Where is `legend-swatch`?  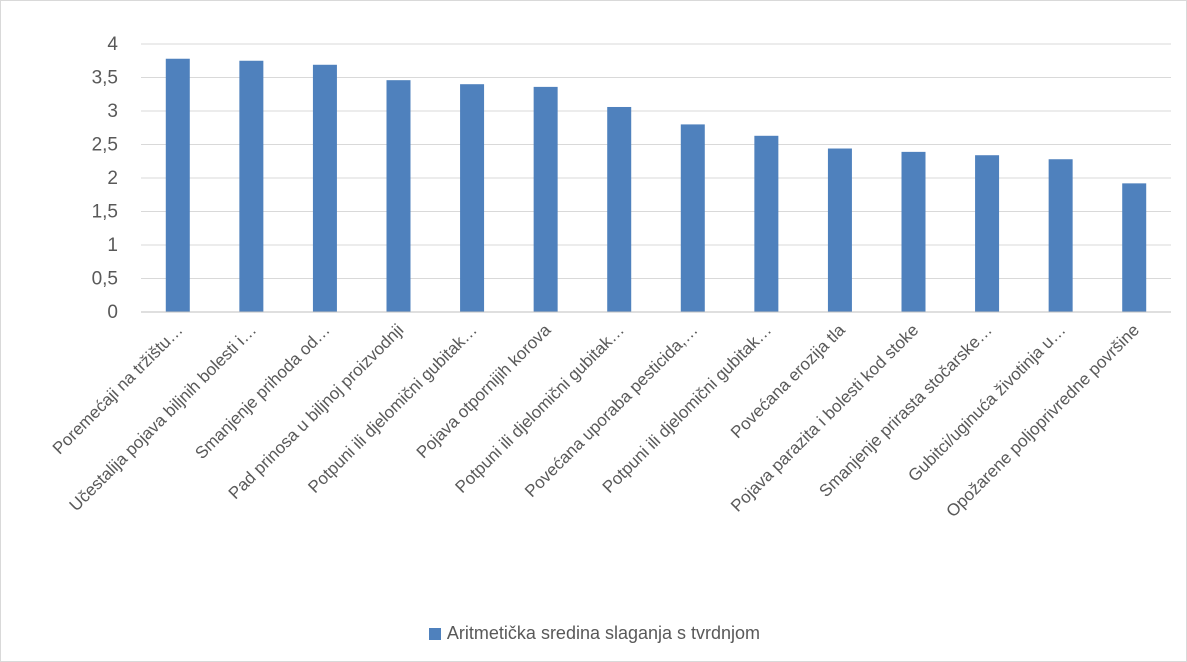
legend-swatch is located at coordinates (434, 633).